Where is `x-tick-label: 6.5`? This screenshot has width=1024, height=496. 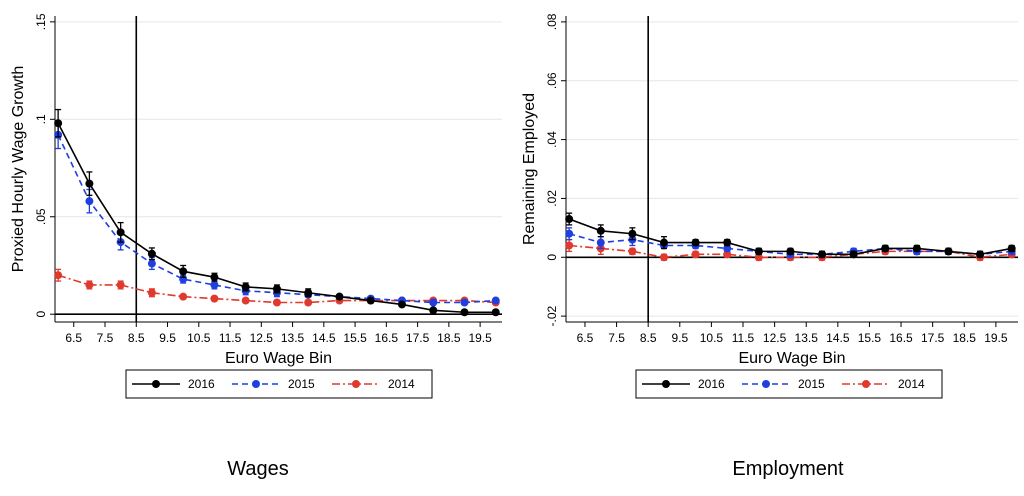
x-tick-label: 6.5 is located at coordinates (73, 338).